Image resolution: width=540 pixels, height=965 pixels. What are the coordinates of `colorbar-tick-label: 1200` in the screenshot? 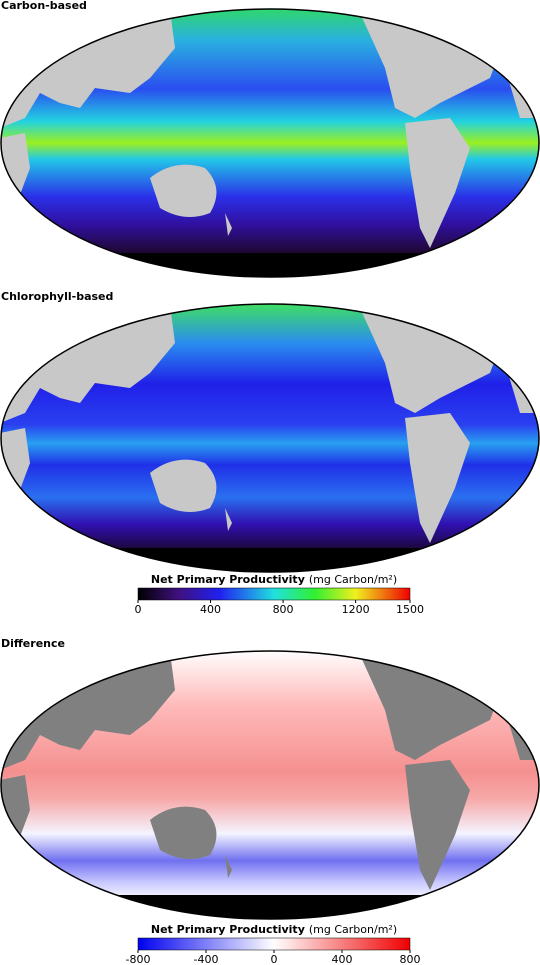 It's located at (356, 609).